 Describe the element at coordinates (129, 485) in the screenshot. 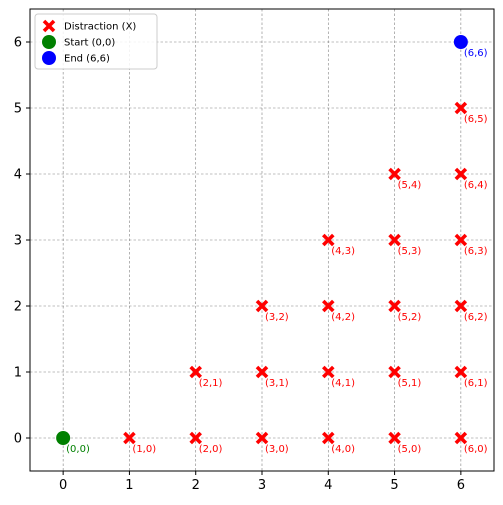

I see `x-tick-label-1: 1` at that location.